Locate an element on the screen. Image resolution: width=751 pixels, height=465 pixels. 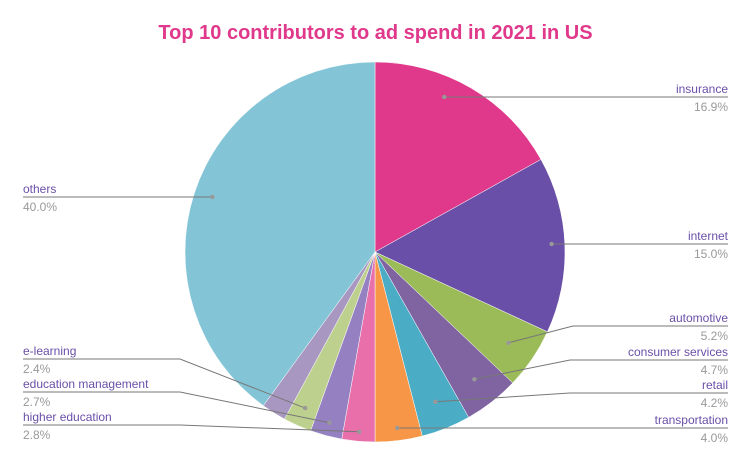
slice-value-label: 2.4% is located at coordinates (37, 369).